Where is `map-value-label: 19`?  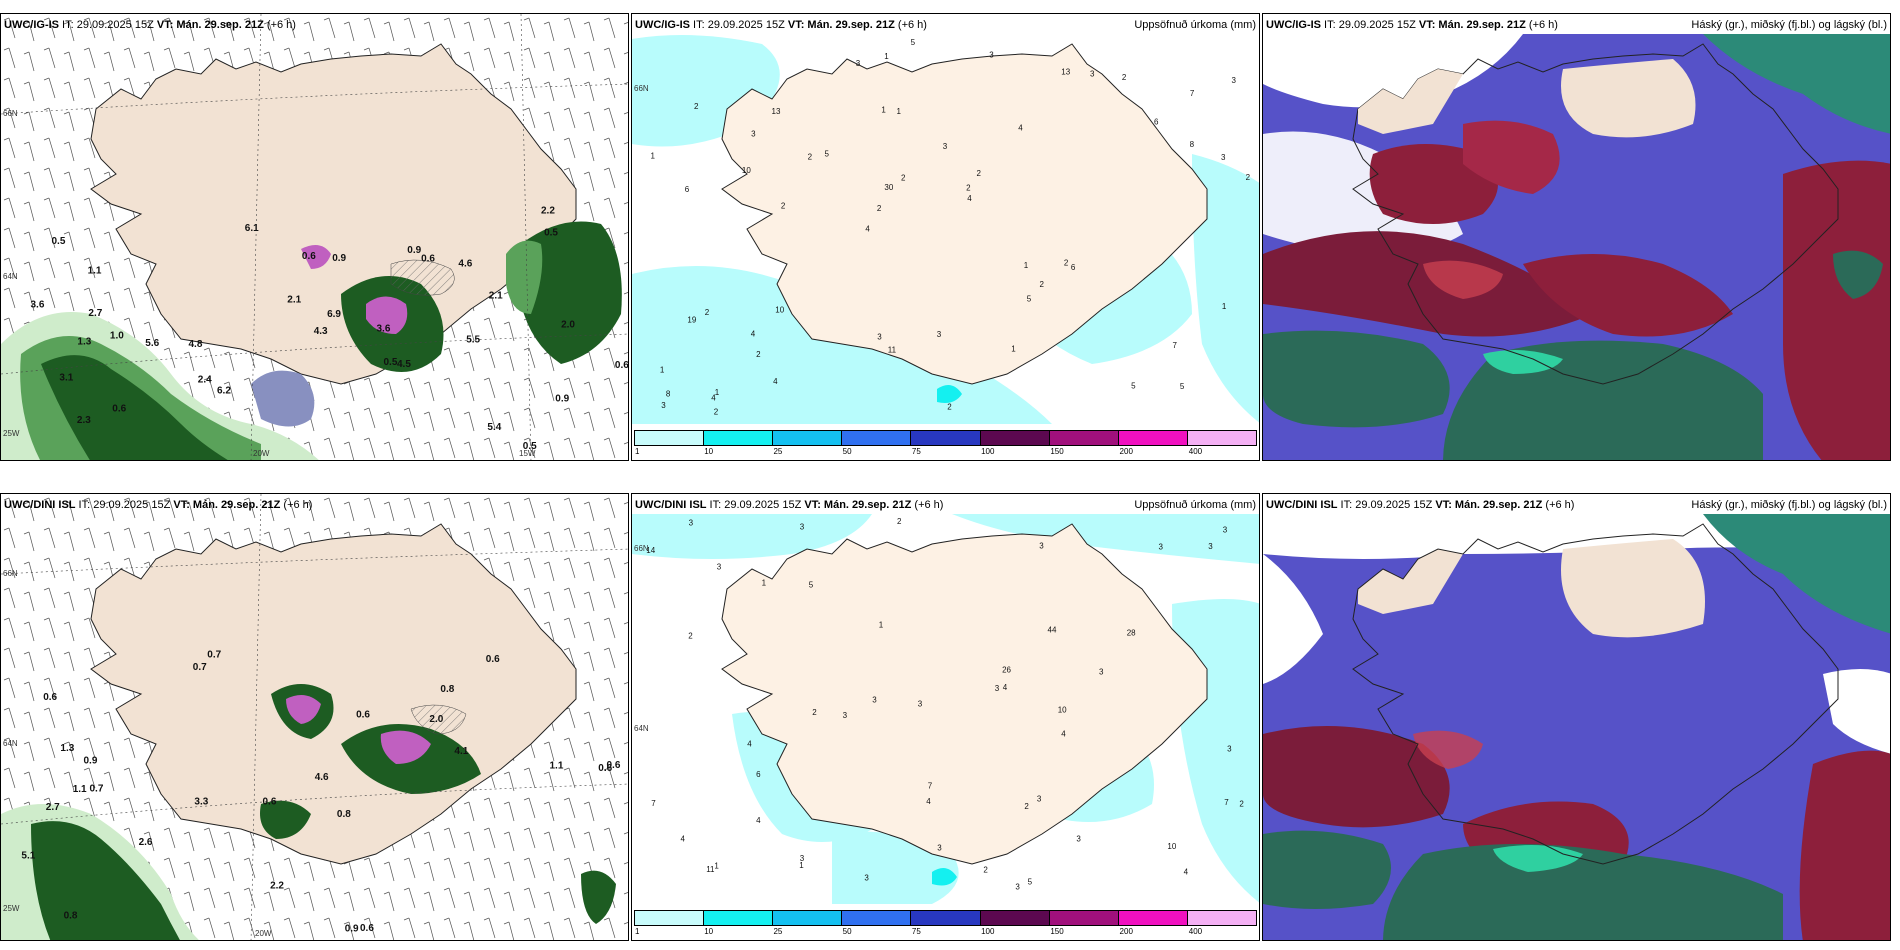 map-value-label: 19 is located at coordinates (691, 320).